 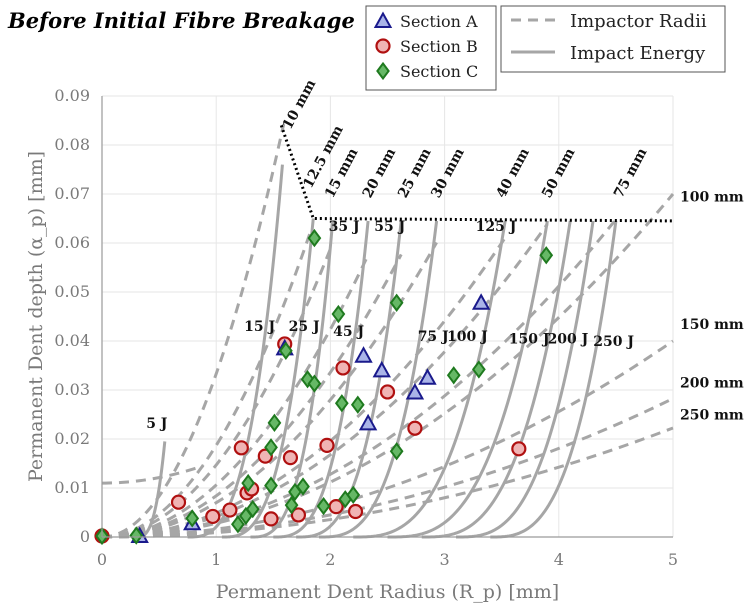 I want to click on energy-label: 45 J, so click(x=348, y=332).